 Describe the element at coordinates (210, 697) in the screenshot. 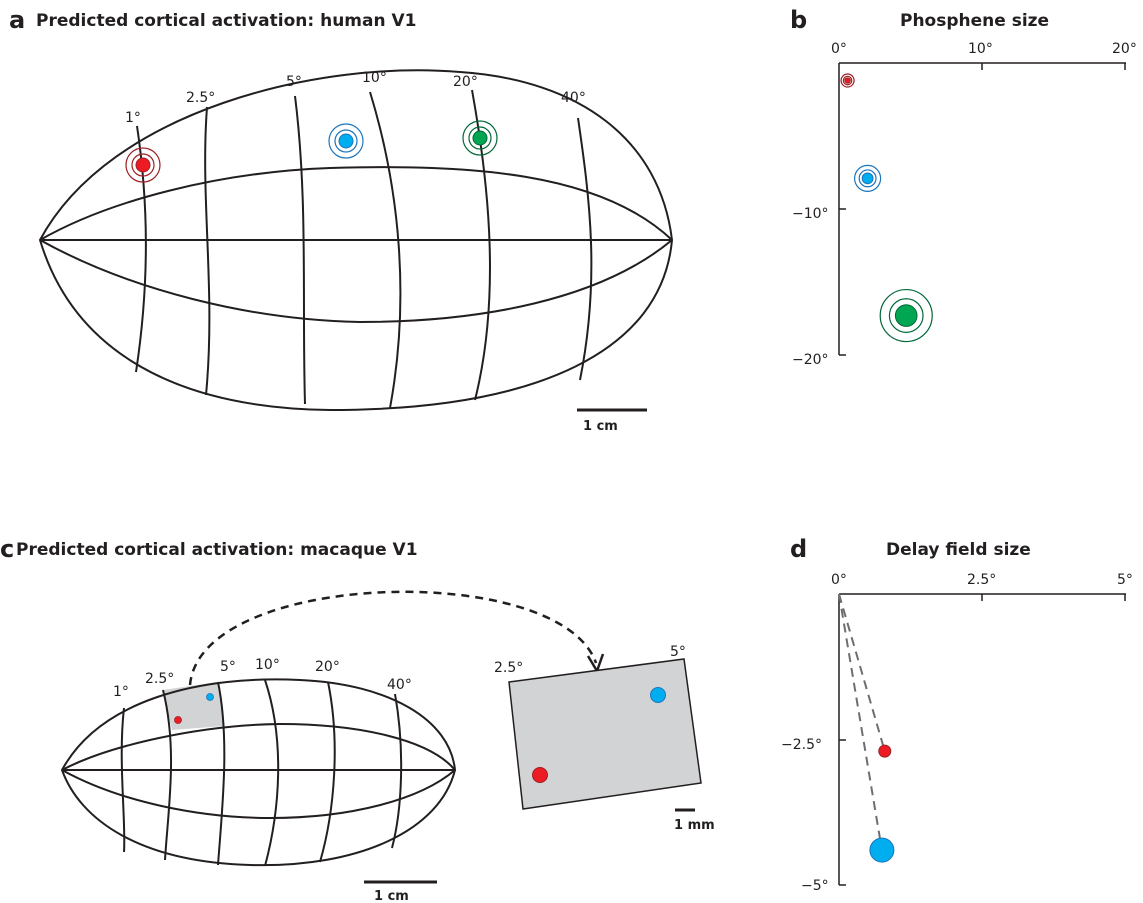

I see `macaque-map-blue-dot` at that location.